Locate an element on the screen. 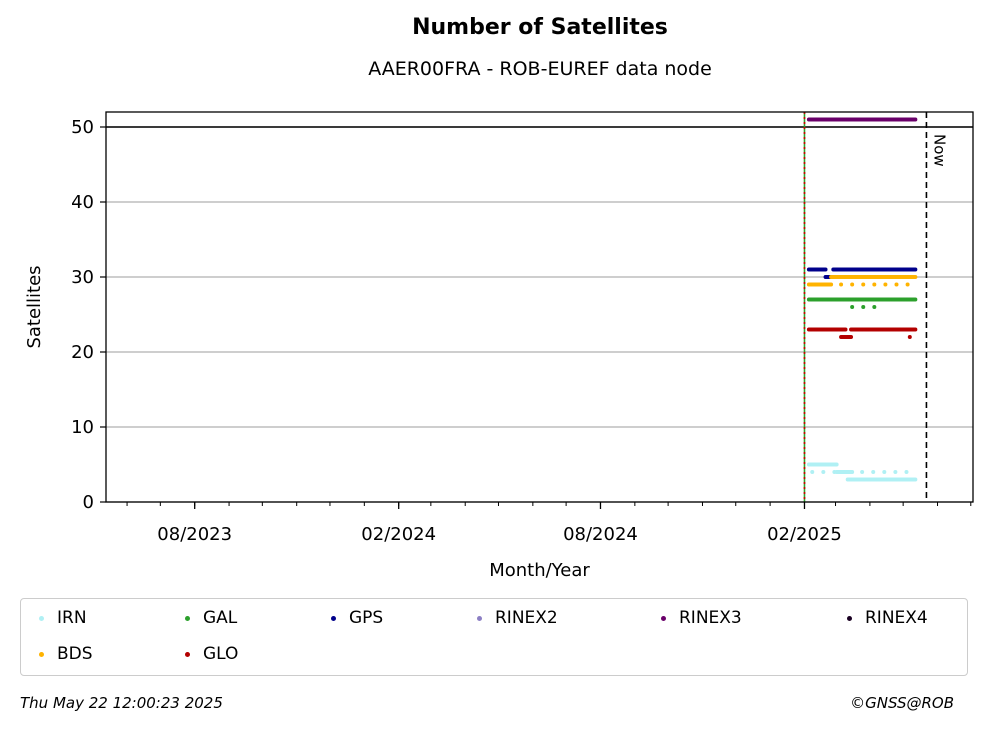 This screenshot has width=992, height=734. legend-item-rinex3: RINEX3 is located at coordinates (692, 618).